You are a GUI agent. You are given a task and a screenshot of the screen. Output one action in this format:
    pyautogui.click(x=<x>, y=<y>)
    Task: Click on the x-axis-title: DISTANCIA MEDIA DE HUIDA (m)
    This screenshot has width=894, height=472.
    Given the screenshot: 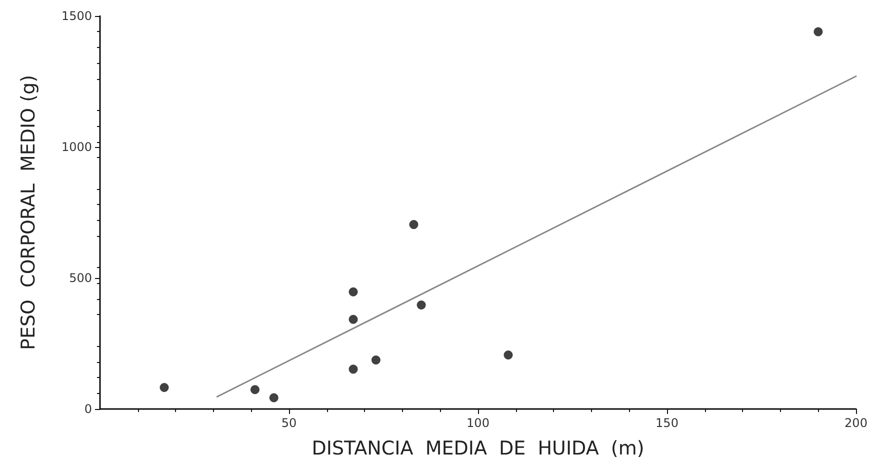 What is the action you would take?
    pyautogui.click(x=478, y=449)
    